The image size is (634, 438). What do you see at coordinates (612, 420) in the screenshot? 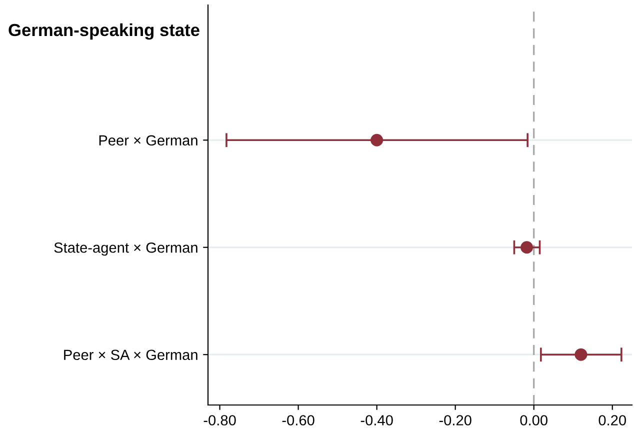
I see `x-tick-label: 0.20` at bounding box center [612, 420].